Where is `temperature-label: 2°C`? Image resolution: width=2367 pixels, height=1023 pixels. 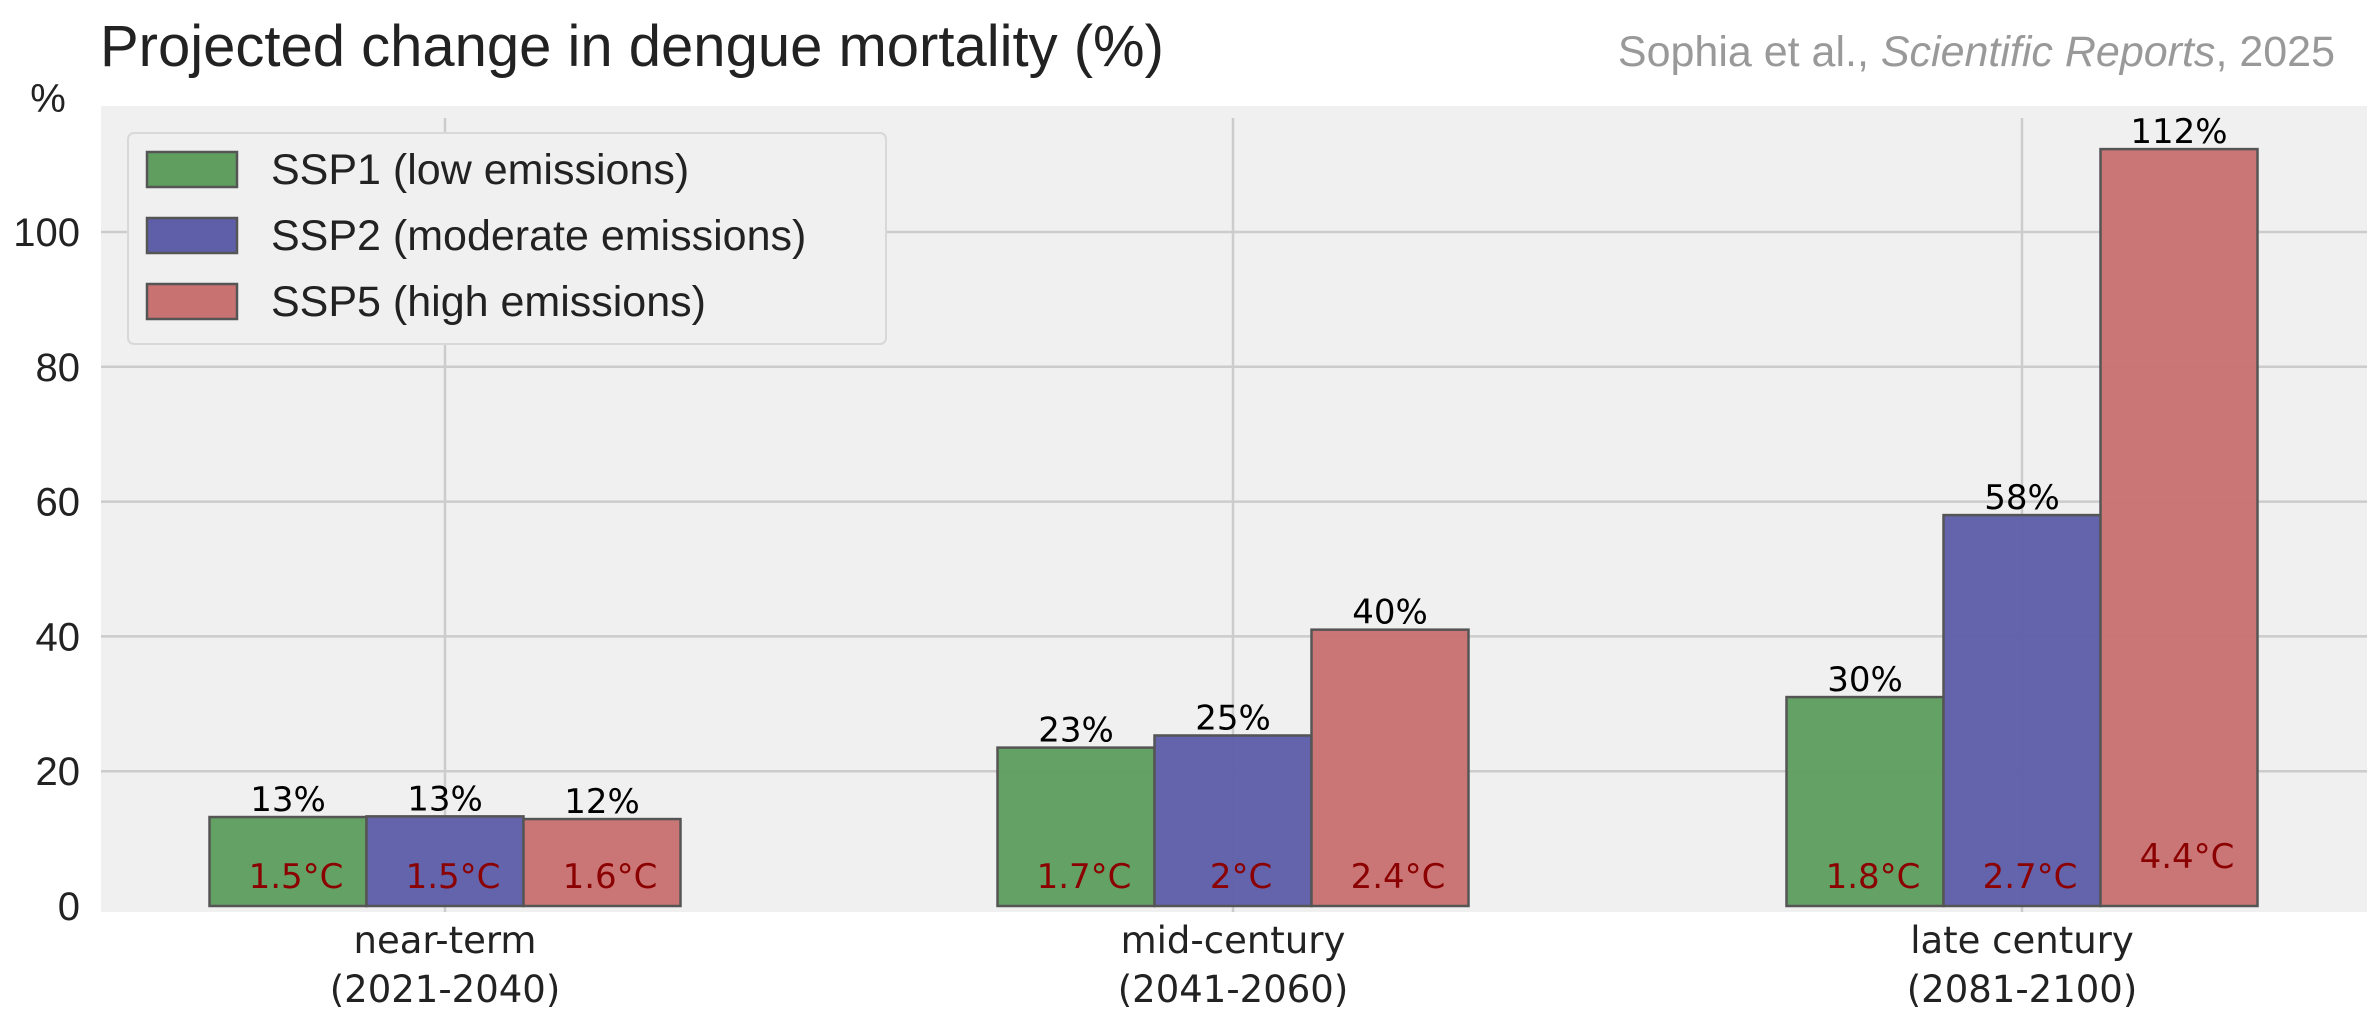
temperature-label: 2°C is located at coordinates (1241, 877).